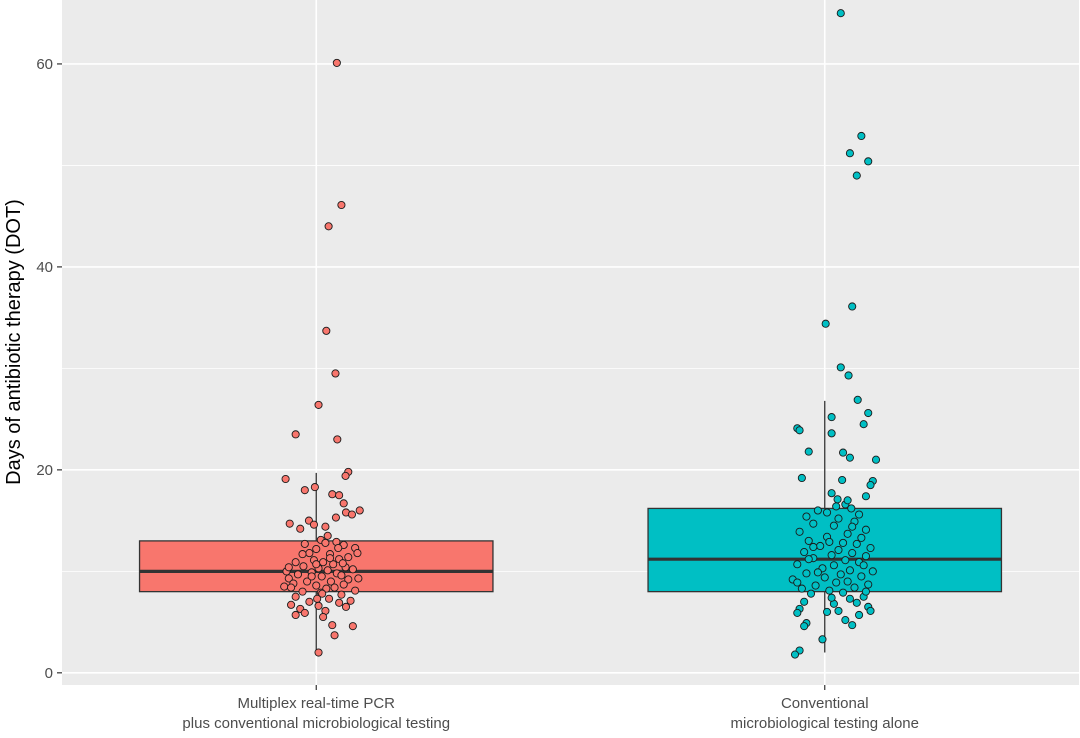  What do you see at coordinates (44, 470) in the screenshot?
I see `y-tick-label: 20` at bounding box center [44, 470].